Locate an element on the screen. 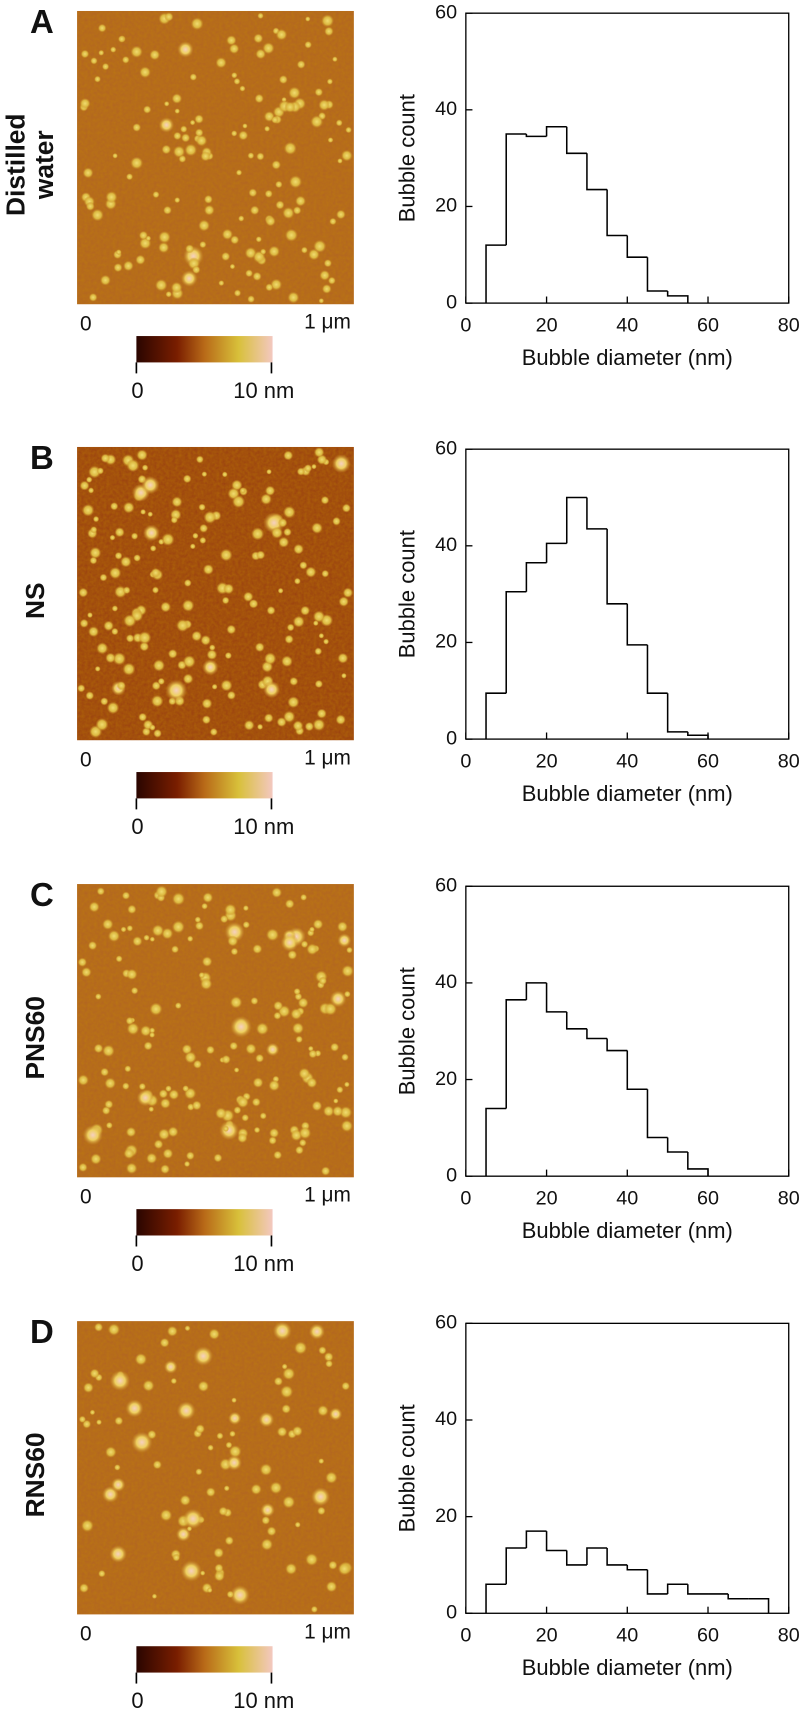 The width and height of the screenshot is (812, 1722). sample-line: water is located at coordinates (44, 165).